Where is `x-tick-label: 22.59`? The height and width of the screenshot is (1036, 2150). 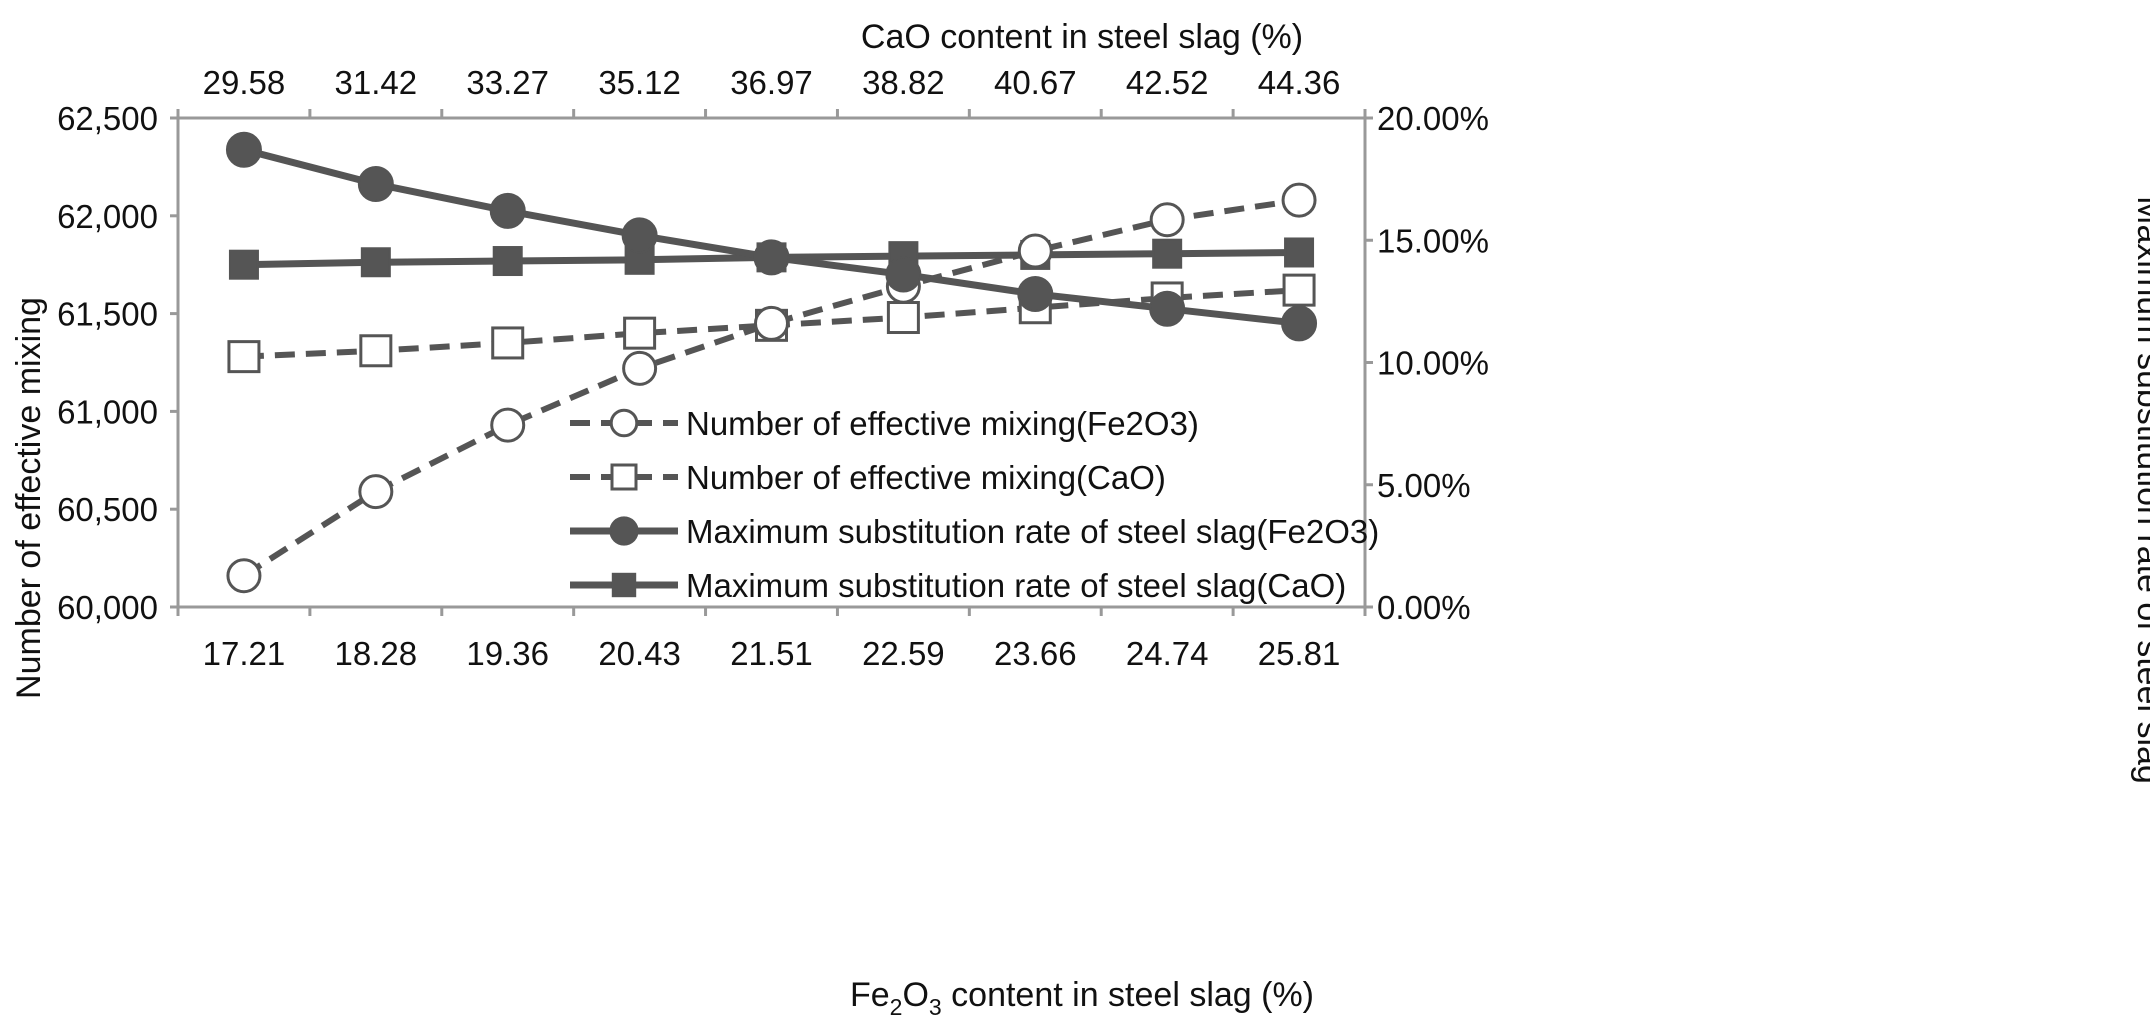 x-tick-label: 22.59 is located at coordinates (903, 653).